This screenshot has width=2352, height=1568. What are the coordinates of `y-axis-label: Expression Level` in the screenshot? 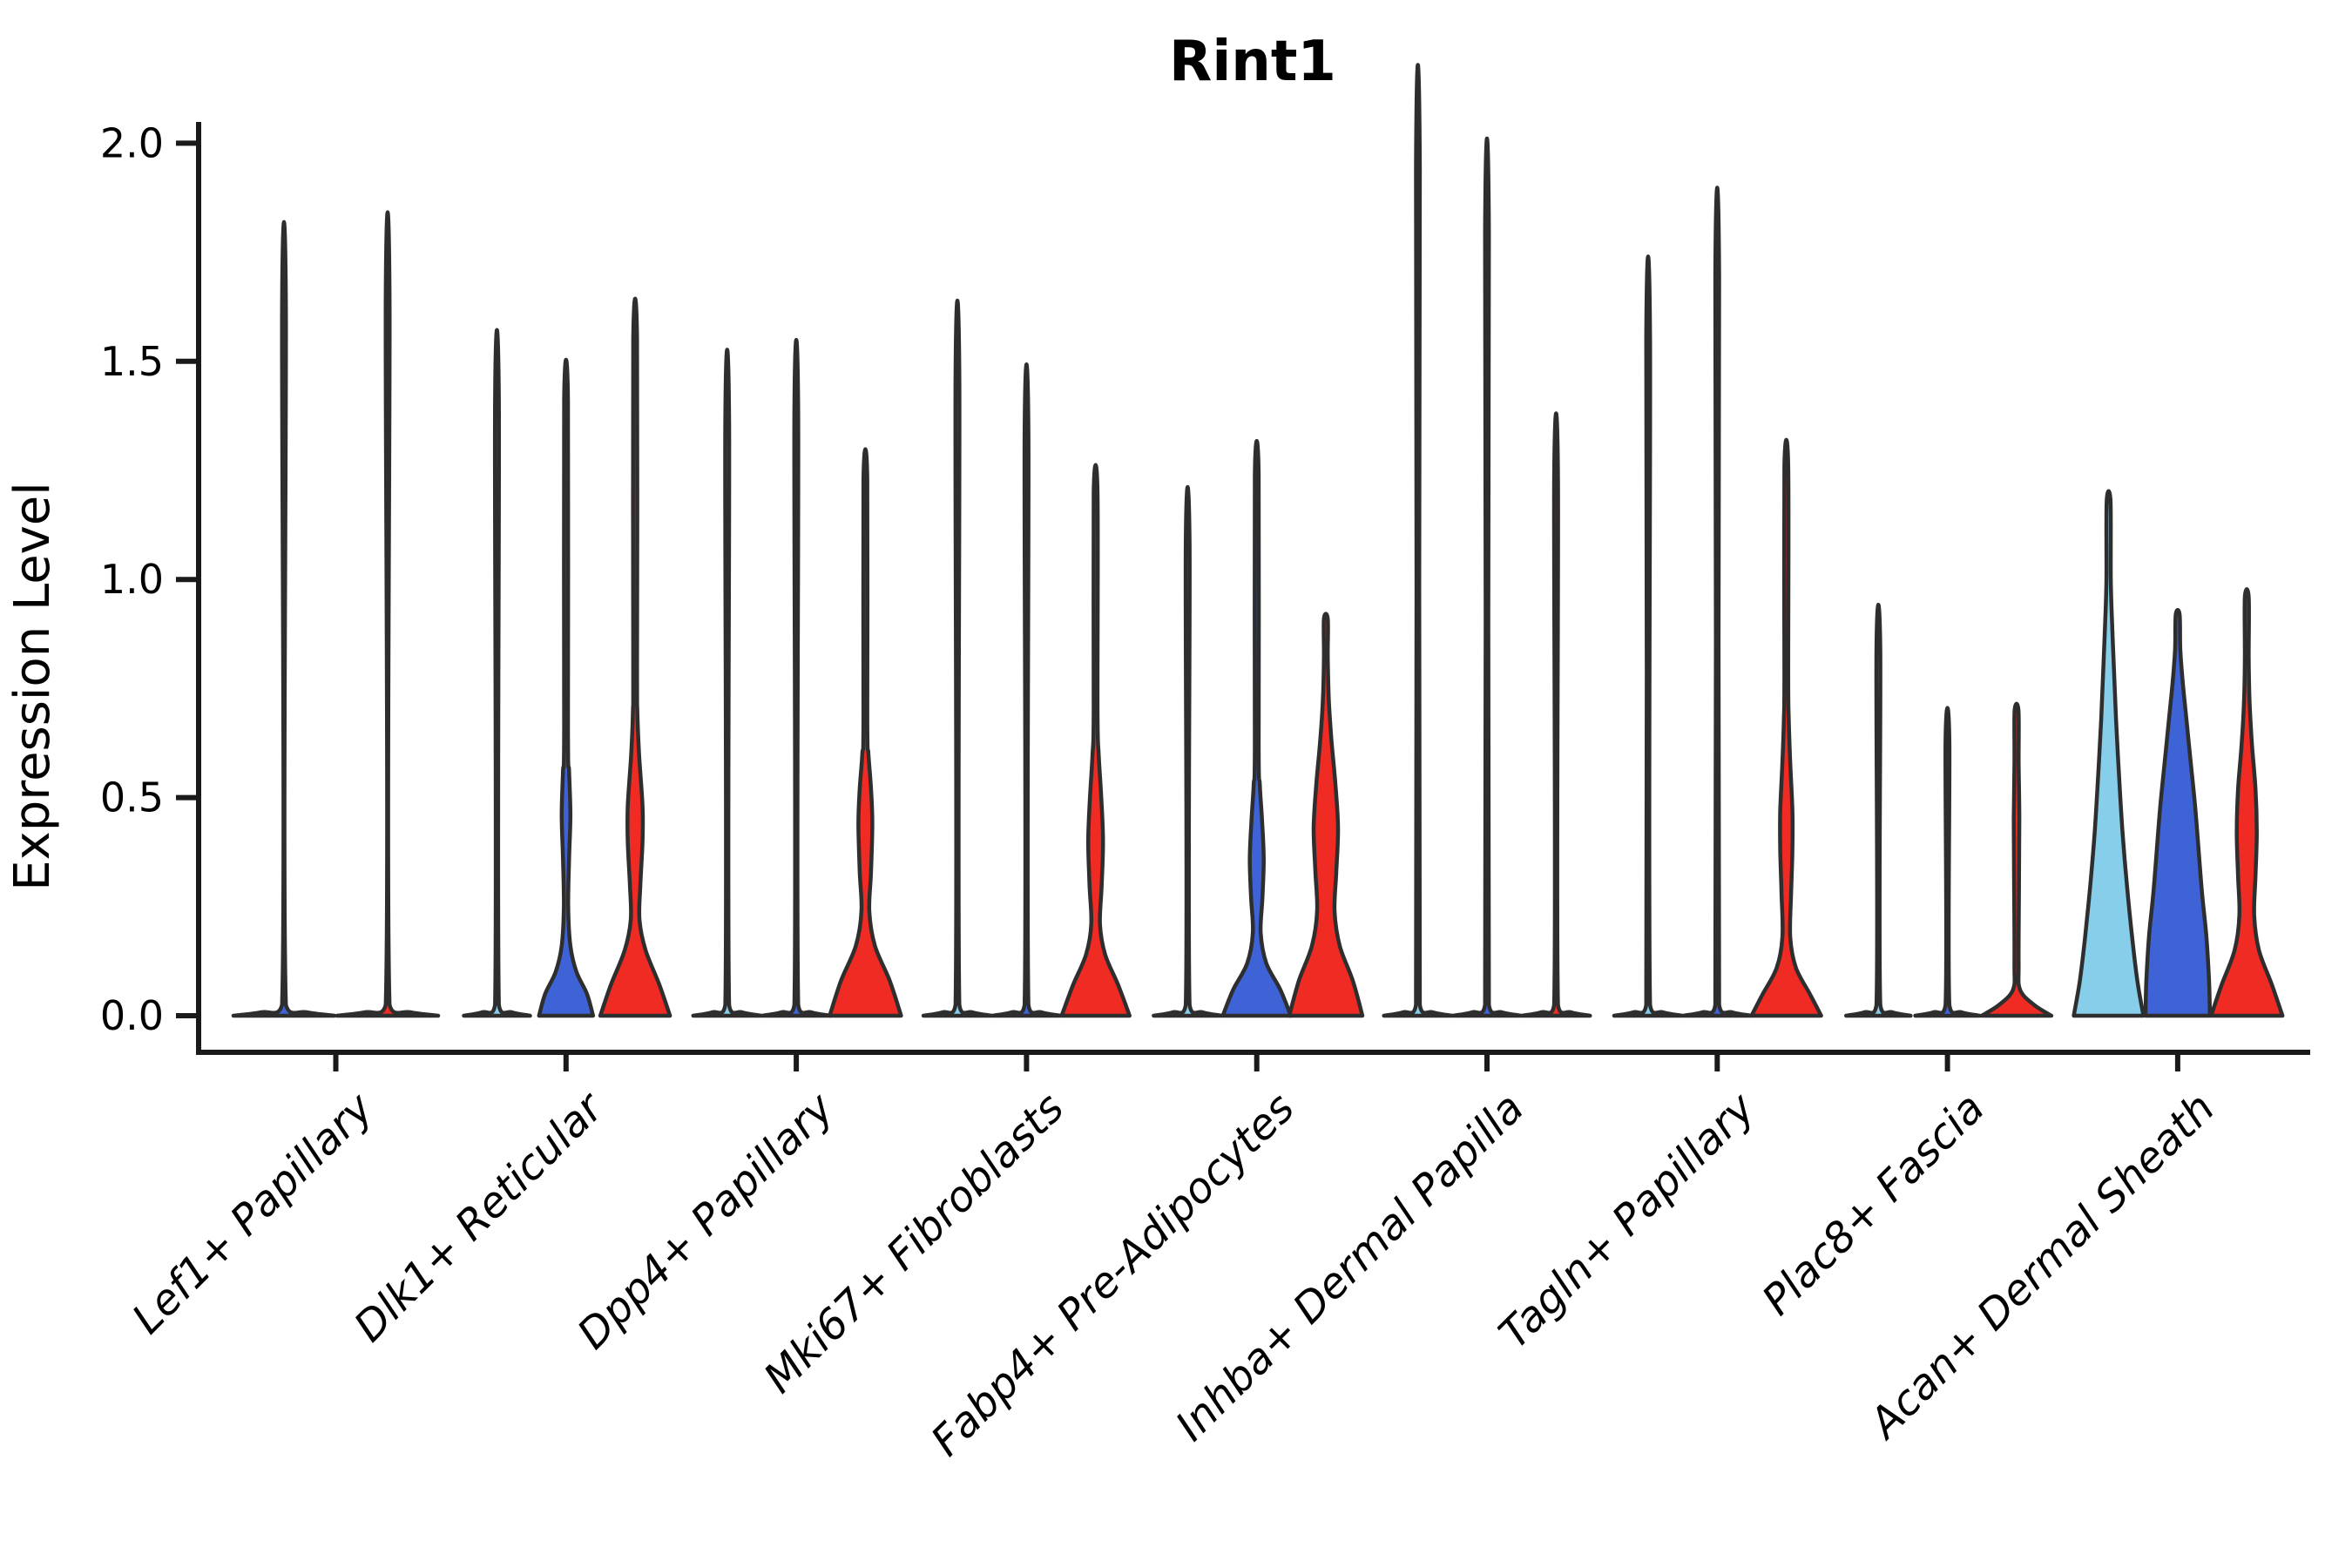 It's located at (32, 687).